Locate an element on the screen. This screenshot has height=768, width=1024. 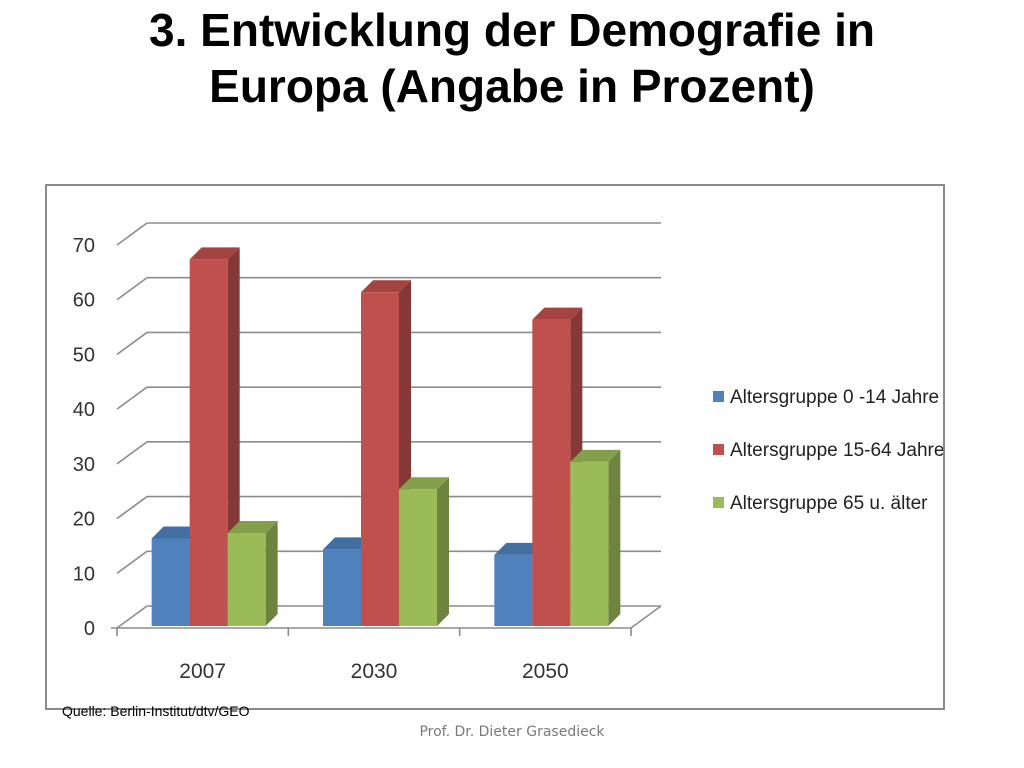
y-tick-label-70: 70 is located at coordinates (84, 246).